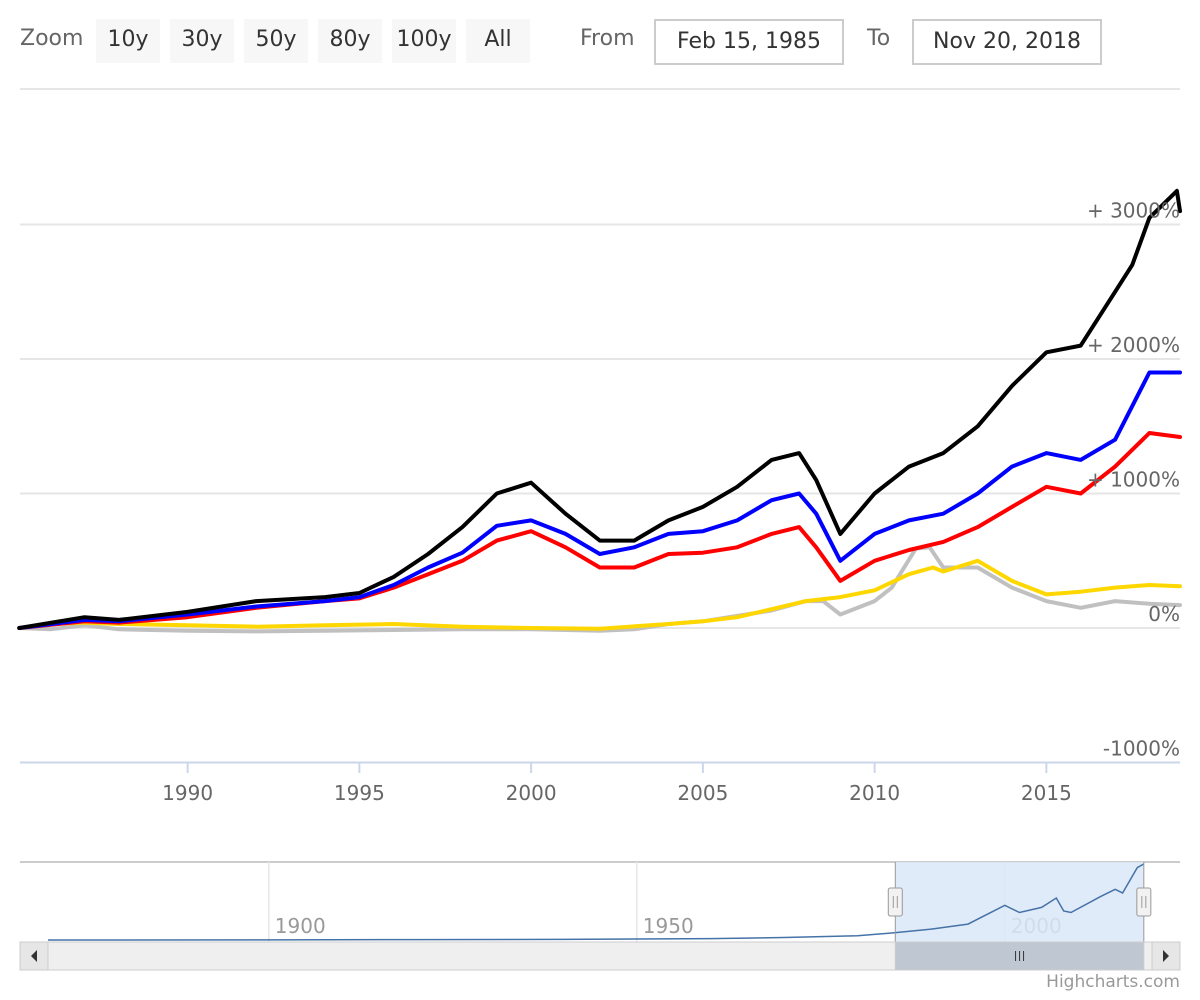 The width and height of the screenshot is (1200, 1000). I want to click on x-tick-label: 2015, so click(1046, 793).